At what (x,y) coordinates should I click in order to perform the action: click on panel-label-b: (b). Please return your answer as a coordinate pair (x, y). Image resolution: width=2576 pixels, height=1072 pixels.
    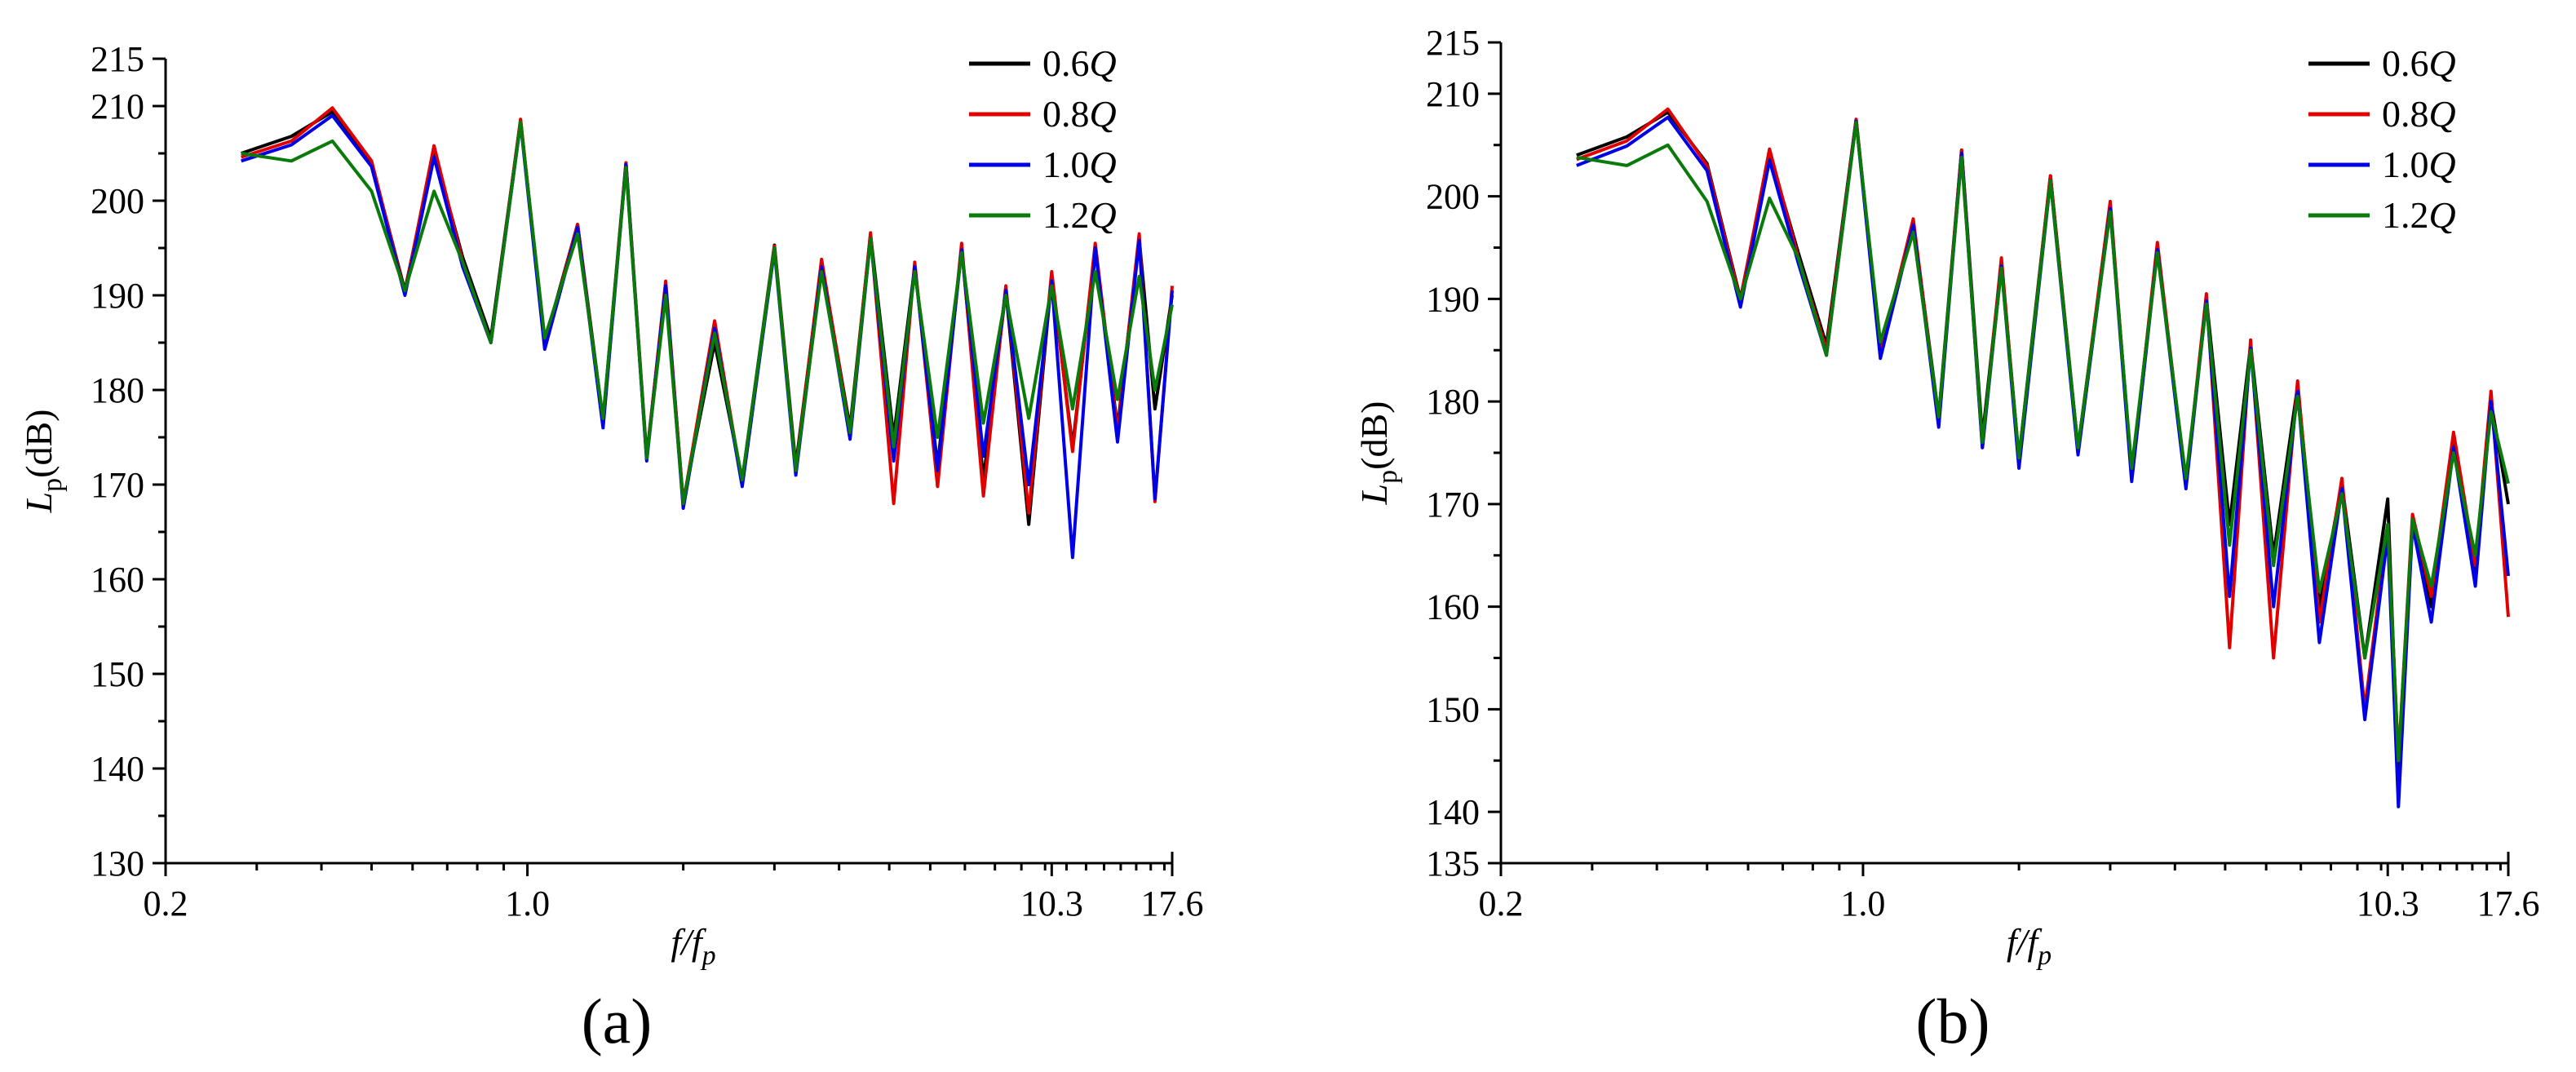
    Looking at the image, I should click on (1953, 1021).